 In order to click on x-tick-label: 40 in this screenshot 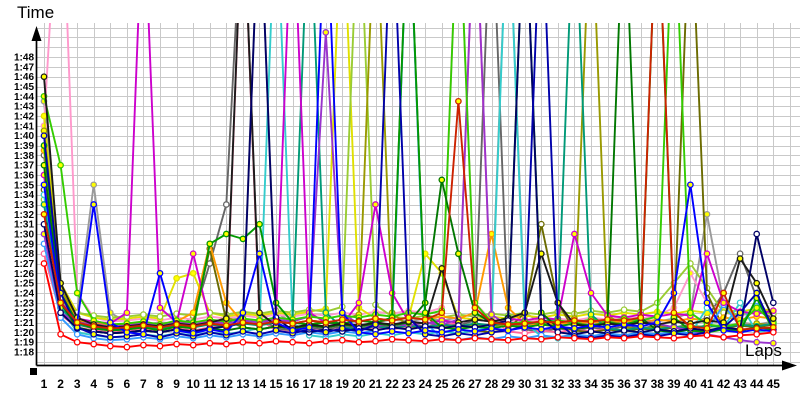, I will do `click(691, 384)`.